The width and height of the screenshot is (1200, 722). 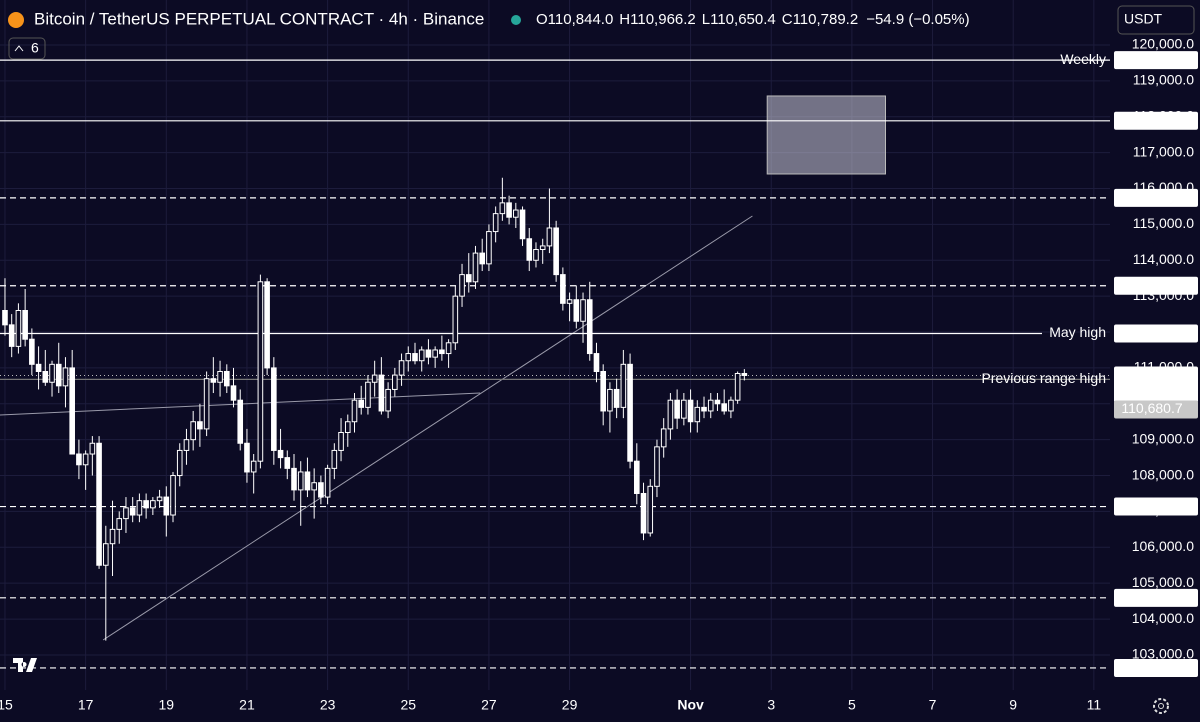 I want to click on ohlc-value: 110,789.2, so click(x=826, y=19).